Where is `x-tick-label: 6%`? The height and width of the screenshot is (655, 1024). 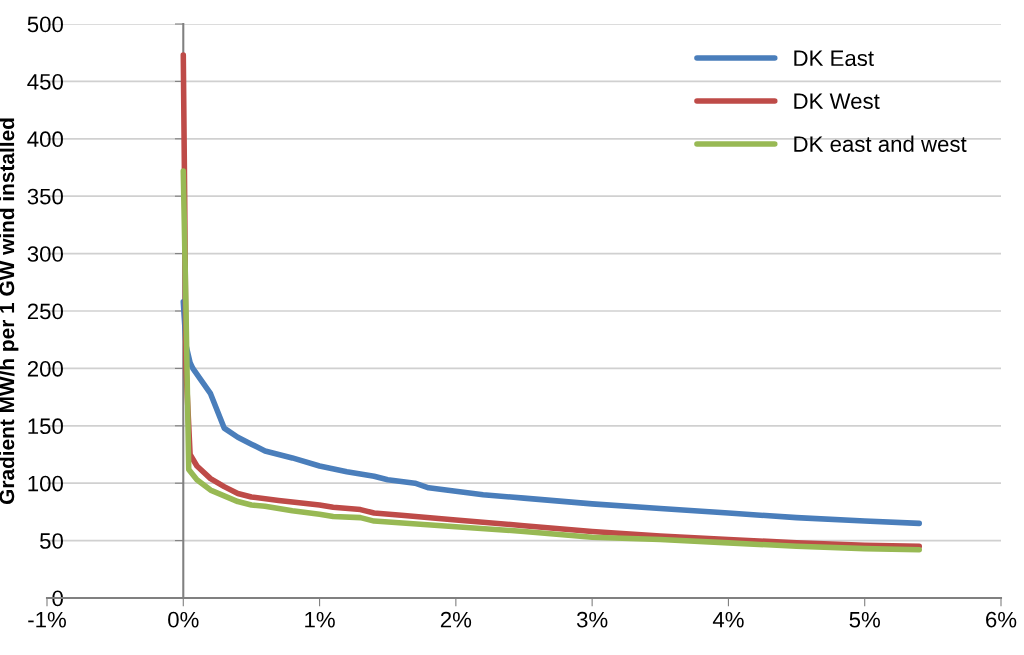 x-tick-label: 6% is located at coordinates (1001, 619).